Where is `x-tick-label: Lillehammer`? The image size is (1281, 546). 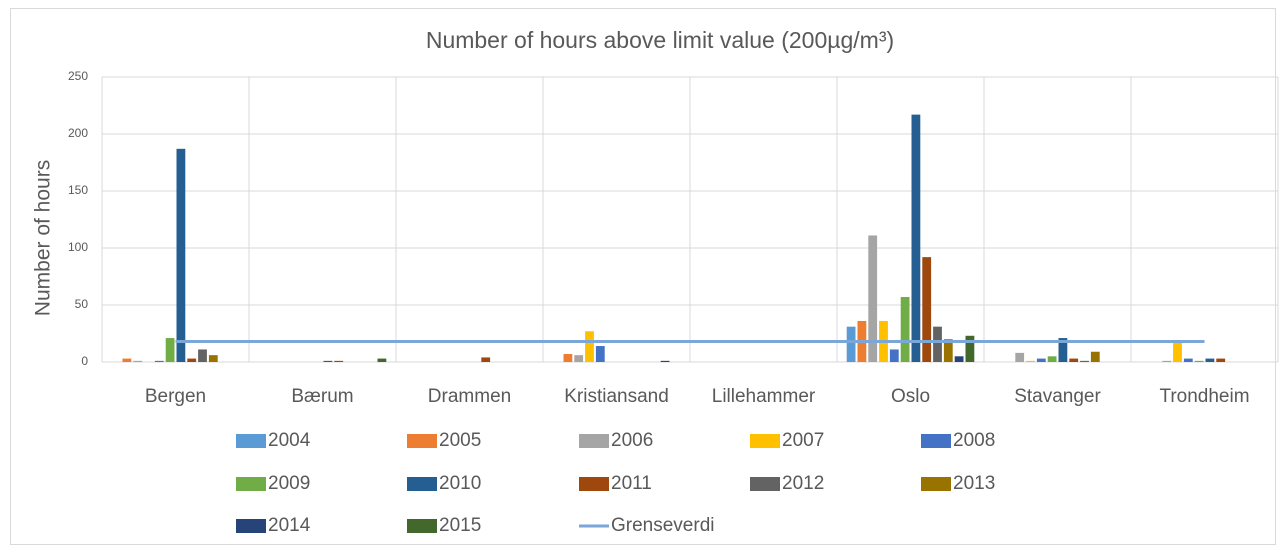
x-tick-label: Lillehammer is located at coordinates (764, 396).